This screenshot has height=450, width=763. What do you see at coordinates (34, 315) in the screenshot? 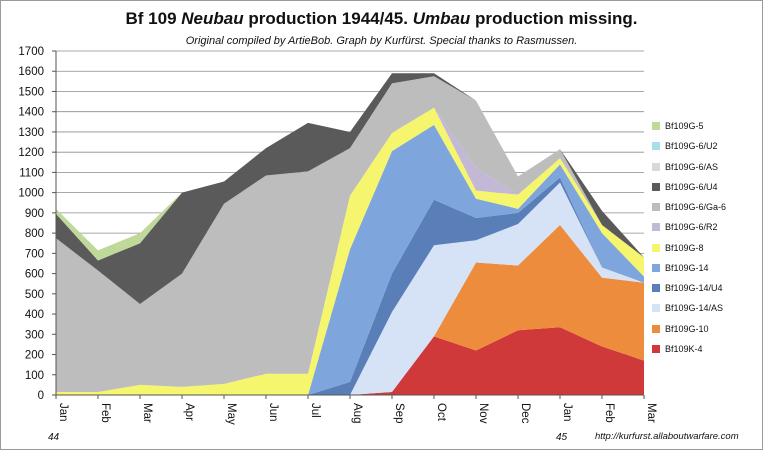
I see `y-tick-label: 400` at bounding box center [34, 315].